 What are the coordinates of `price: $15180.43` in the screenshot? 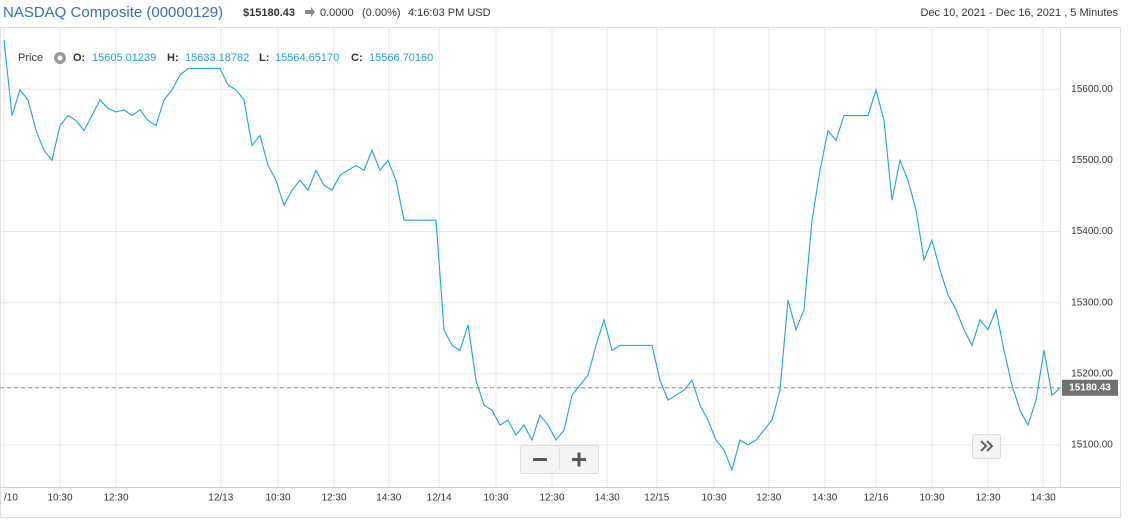 It's located at (269, 13).